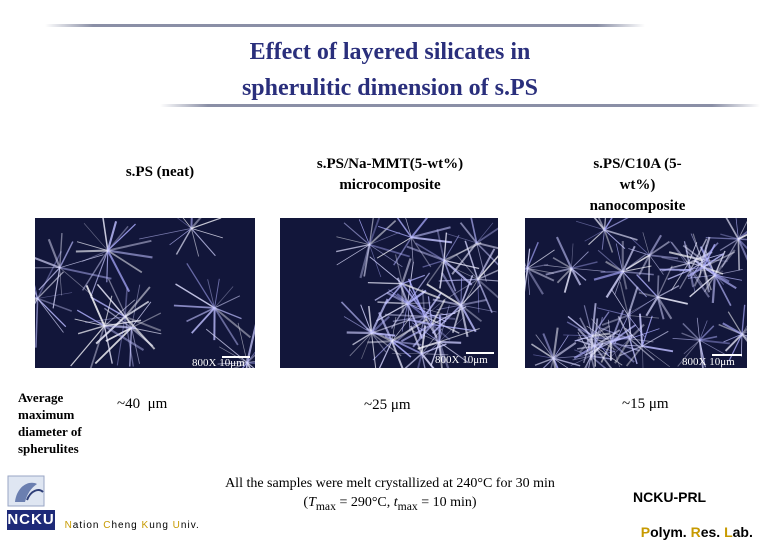 This screenshot has height=540, width=780. I want to click on scale-text-nano: 800X 10μm, so click(708, 362).